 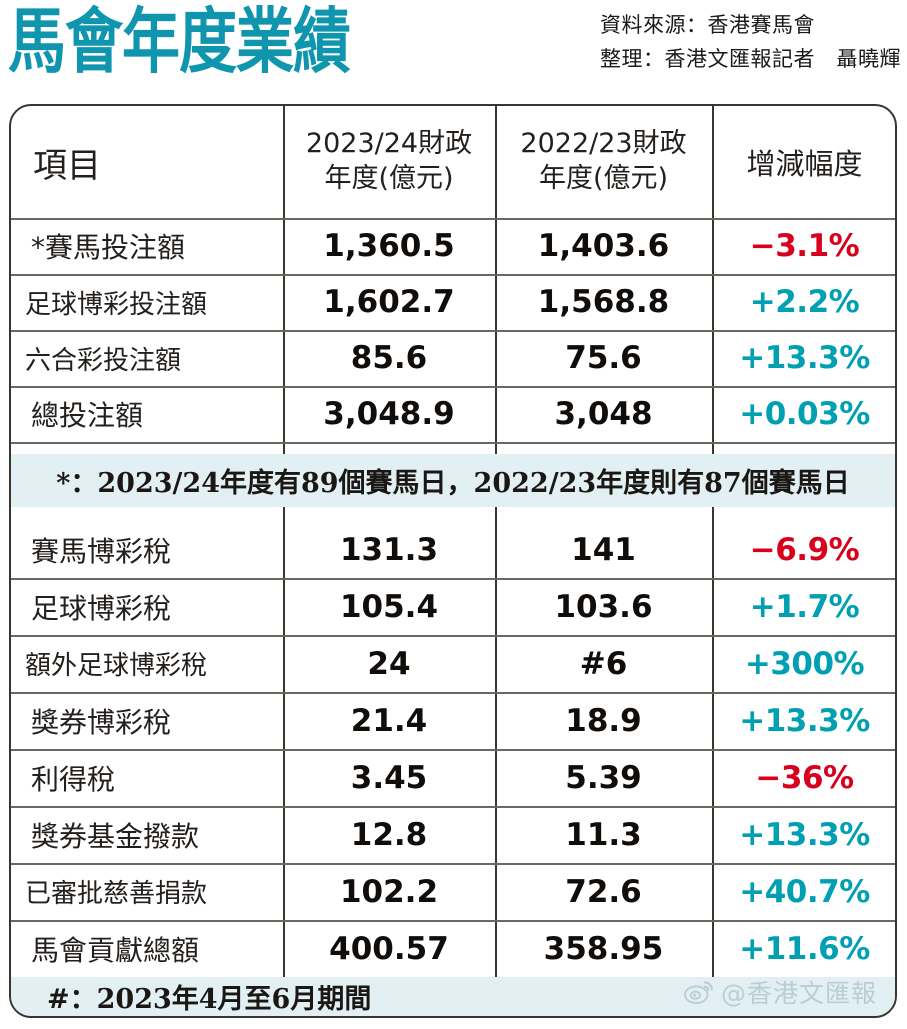 What do you see at coordinates (179, 41) in the screenshot?
I see `page-title: 馬會年度業績` at bounding box center [179, 41].